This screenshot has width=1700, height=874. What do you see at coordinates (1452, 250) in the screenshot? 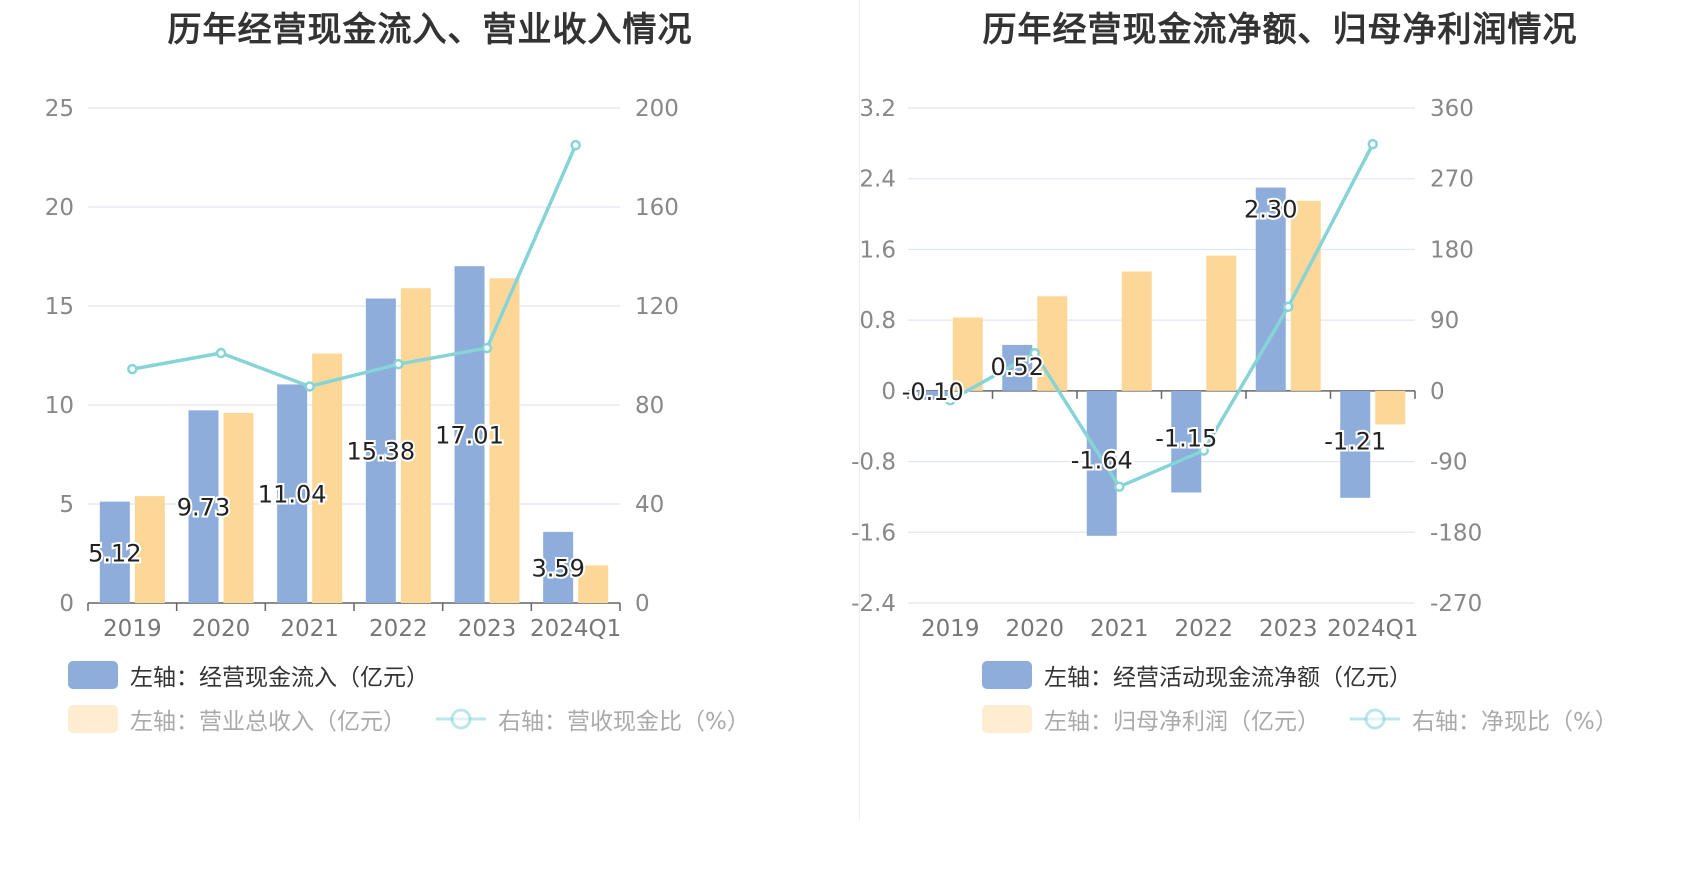
I see `right-axis-tick-label: 180` at bounding box center [1452, 250].